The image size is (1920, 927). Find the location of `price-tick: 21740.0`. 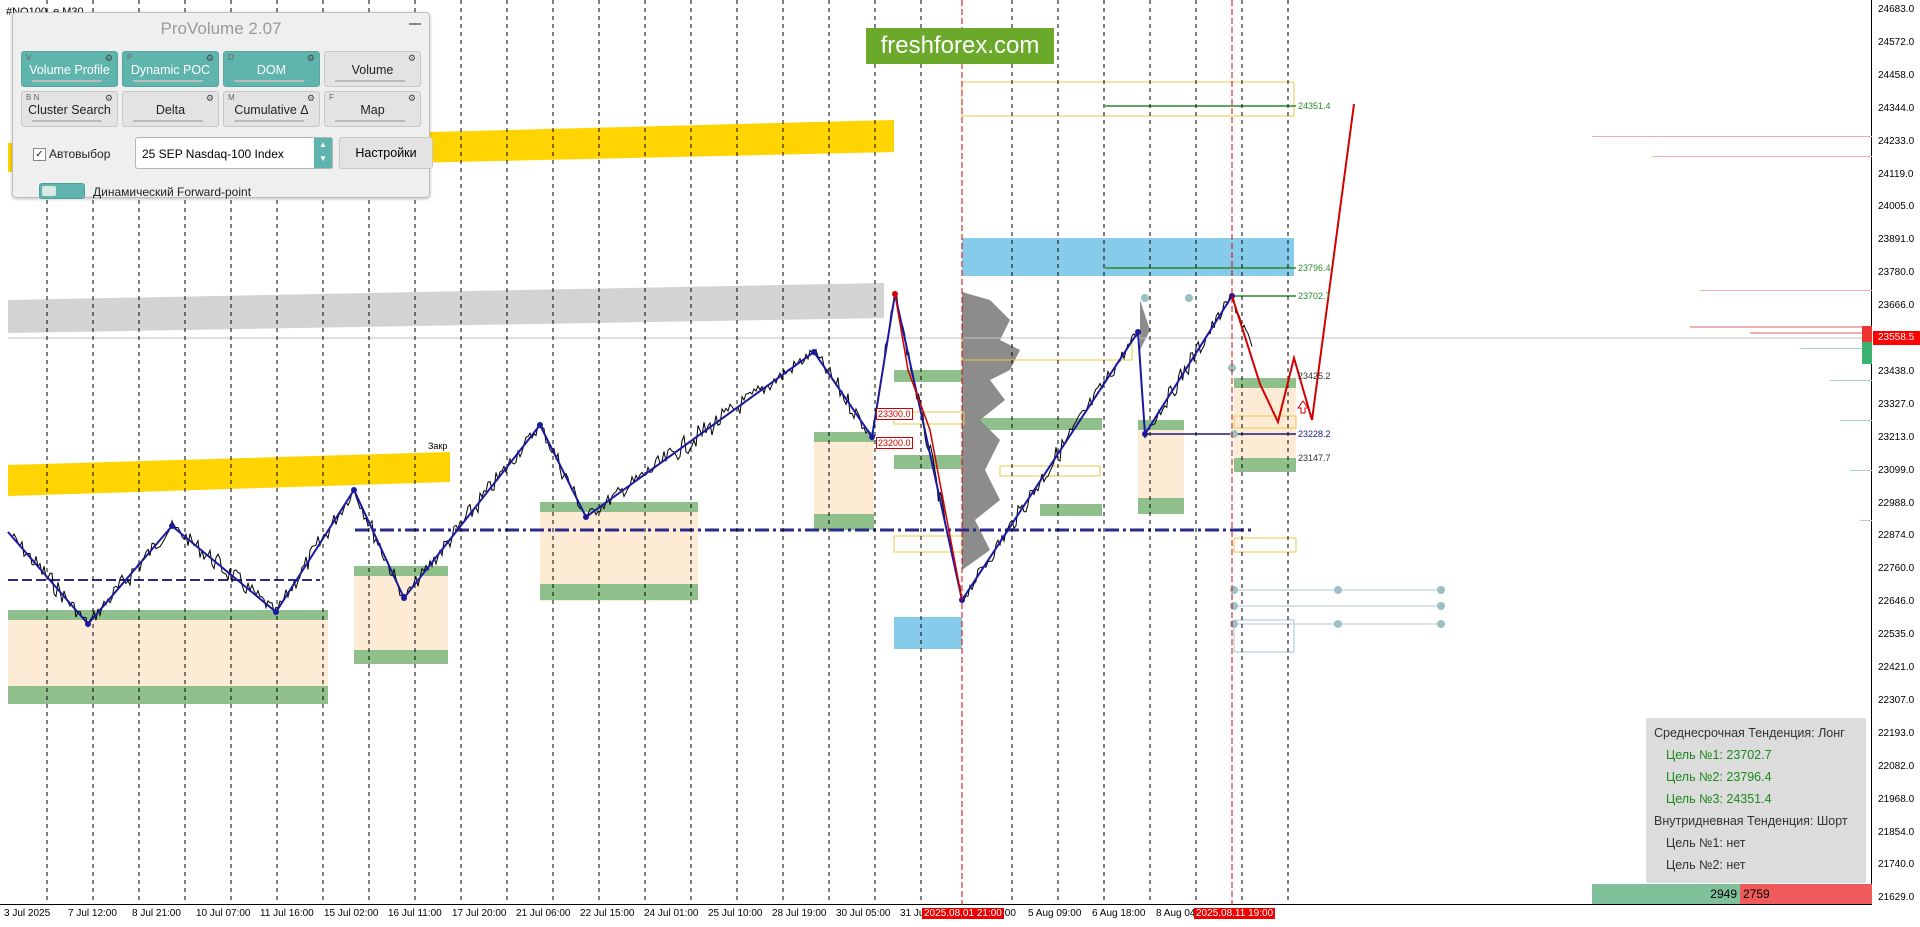

price-tick: 21740.0 is located at coordinates (1896, 865).